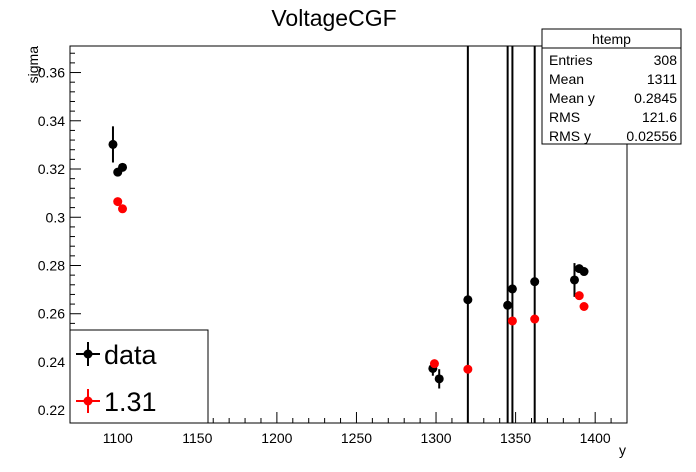 This screenshot has width=696, height=472. I want to click on stats-row-label: Mean y, so click(572, 98).